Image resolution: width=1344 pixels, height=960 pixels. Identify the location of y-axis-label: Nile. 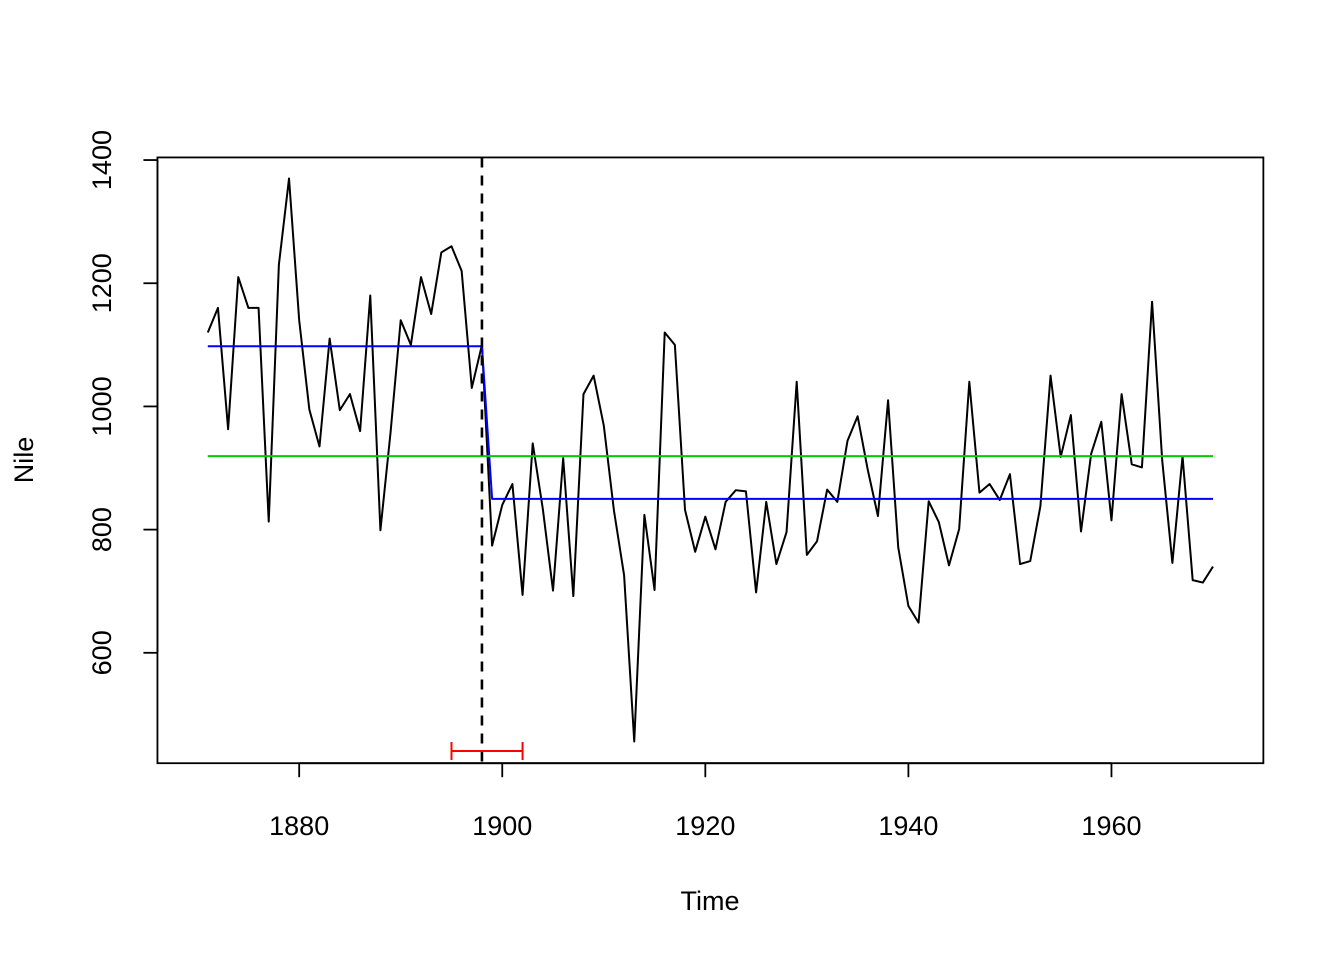
(24, 460).